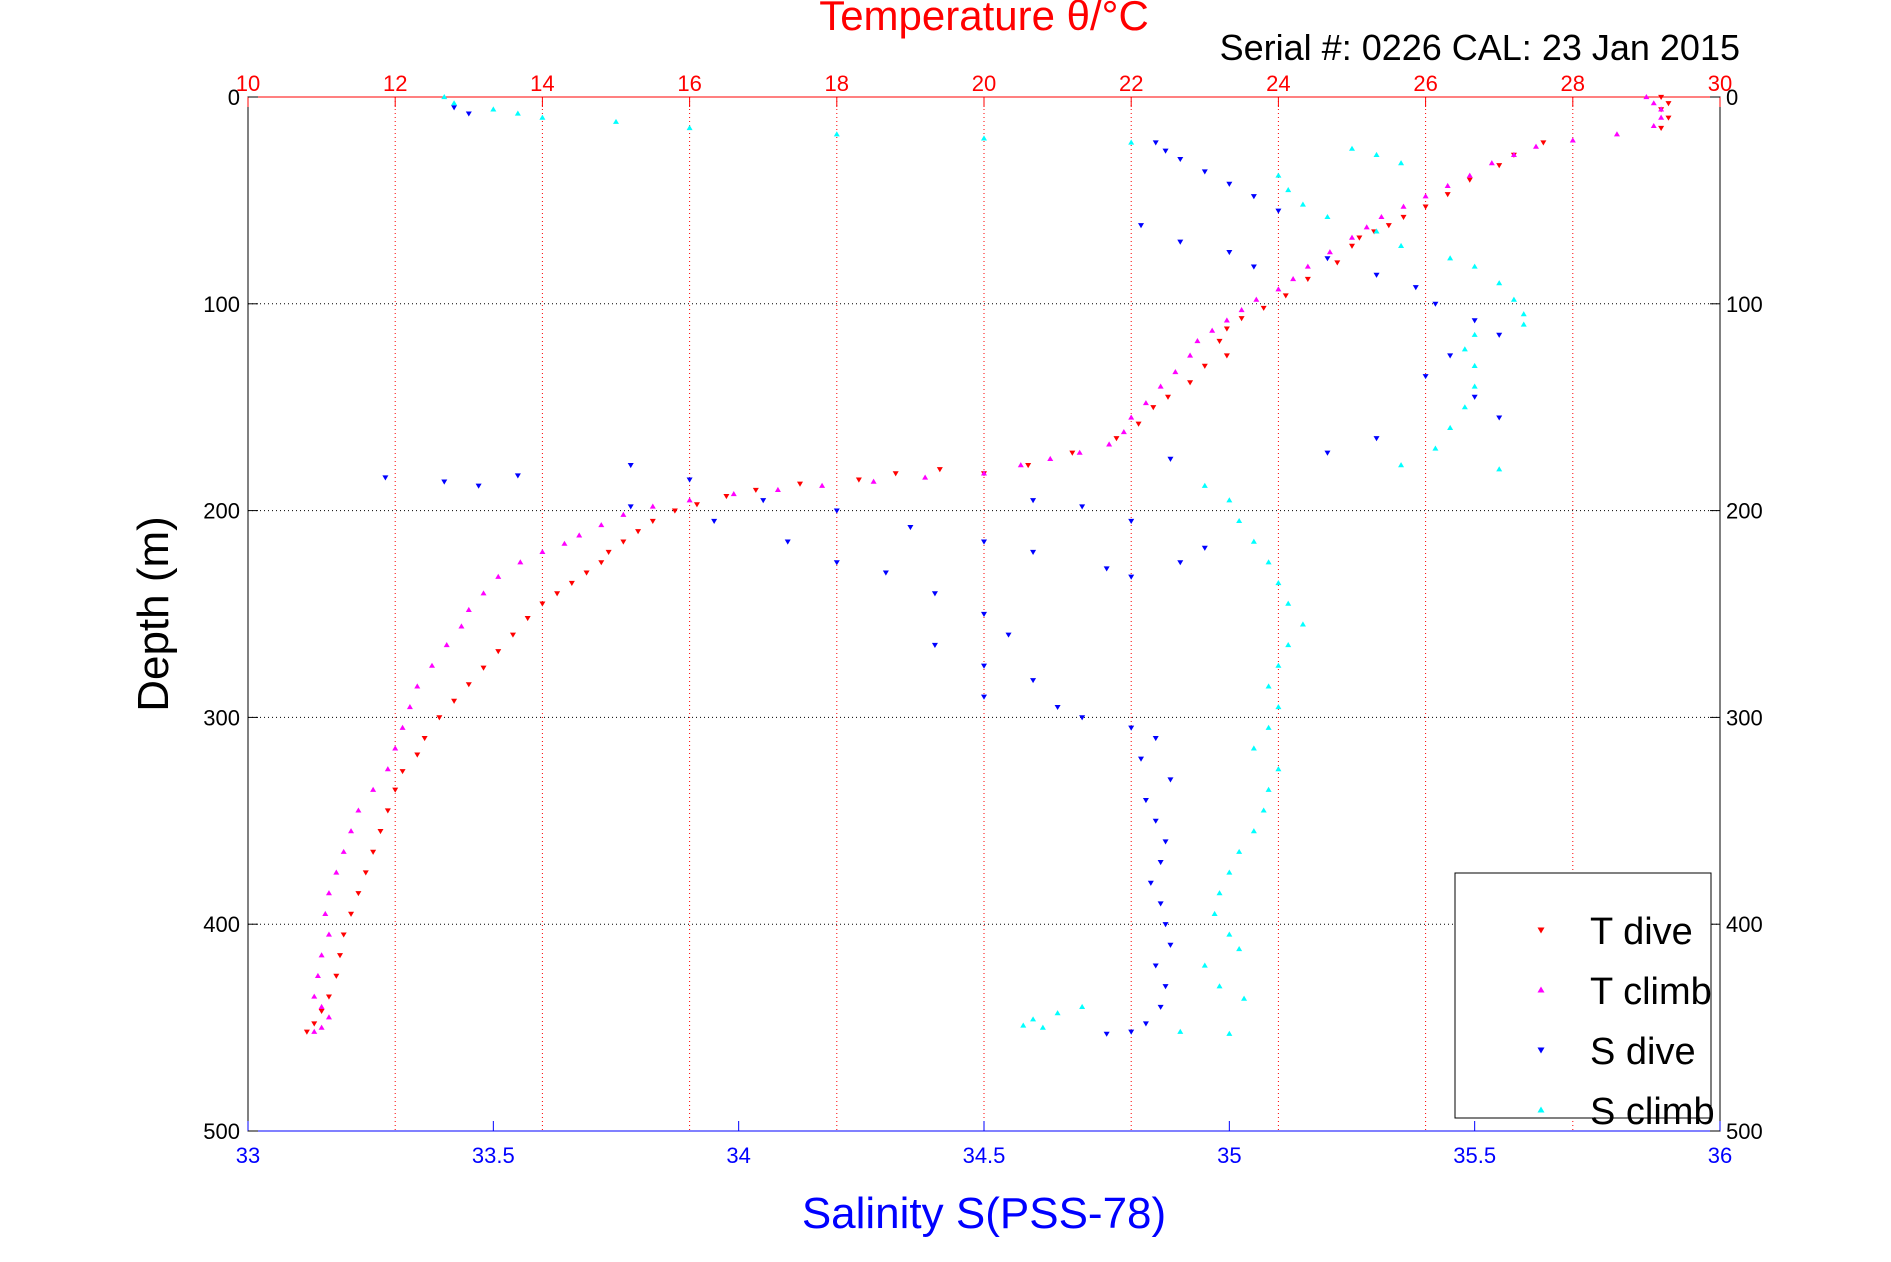  What do you see at coordinates (221, 304) in the screenshot?
I see `depth-tick-label: 100` at bounding box center [221, 304].